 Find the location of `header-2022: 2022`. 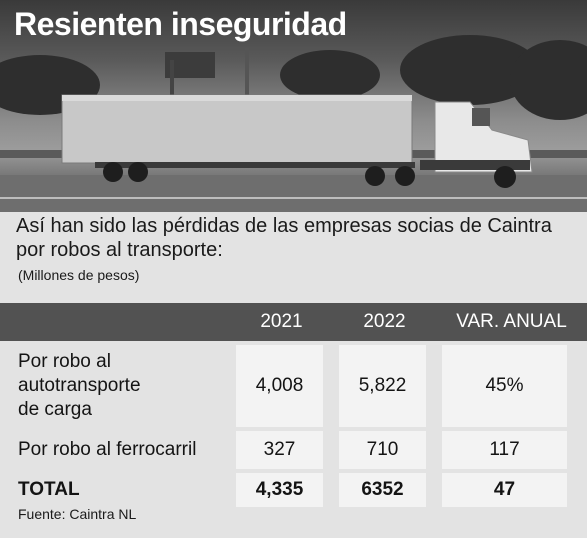

header-2022: 2022 is located at coordinates (384, 322).